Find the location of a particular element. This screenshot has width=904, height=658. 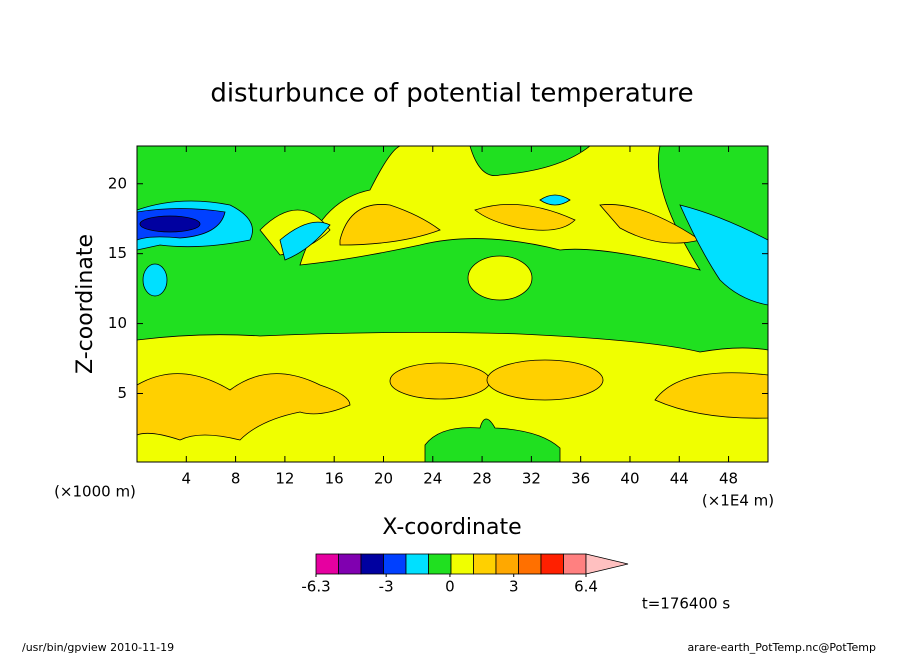

colorbar-tick-label: 3 is located at coordinates (514, 587).